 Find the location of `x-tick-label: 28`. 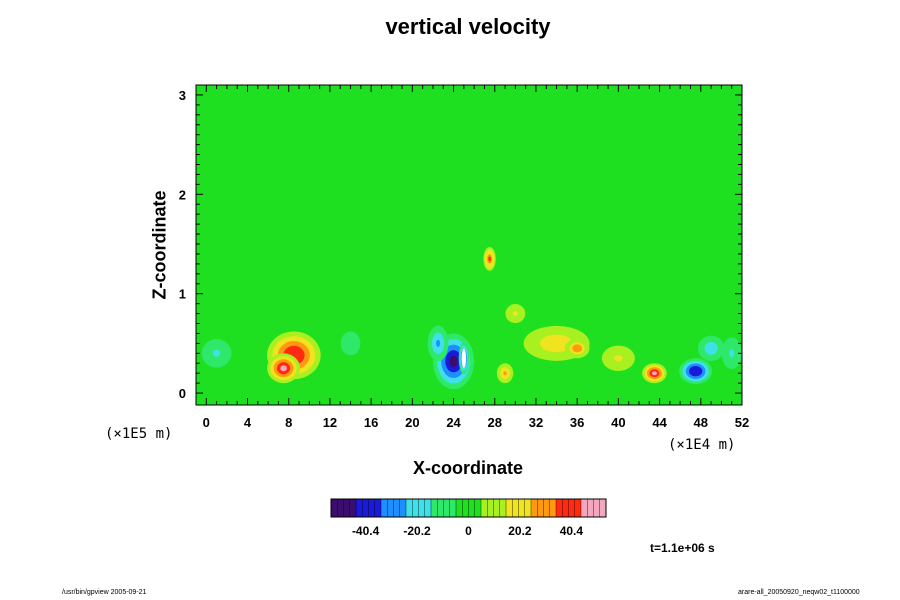

x-tick-label: 28 is located at coordinates (495, 422).